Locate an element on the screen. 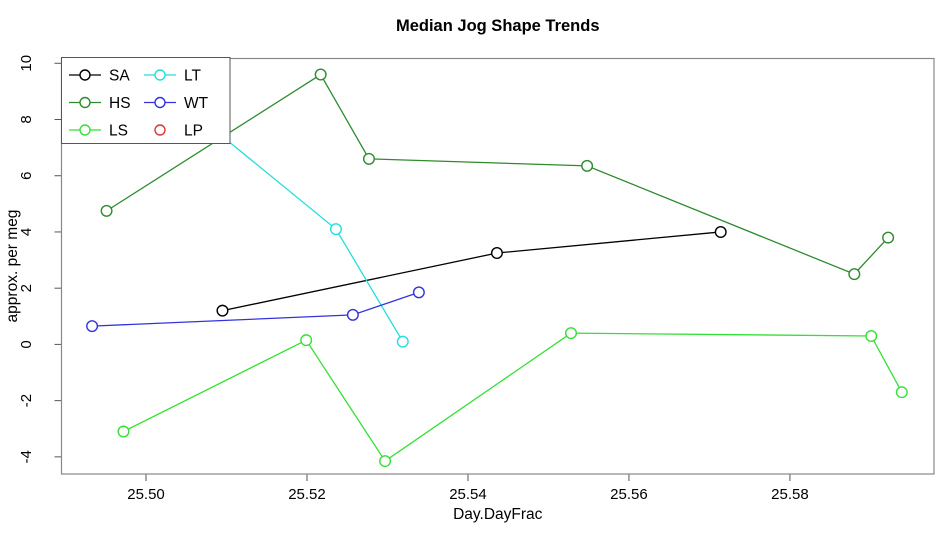  x-tick-label: 25.54 is located at coordinates (468, 494).